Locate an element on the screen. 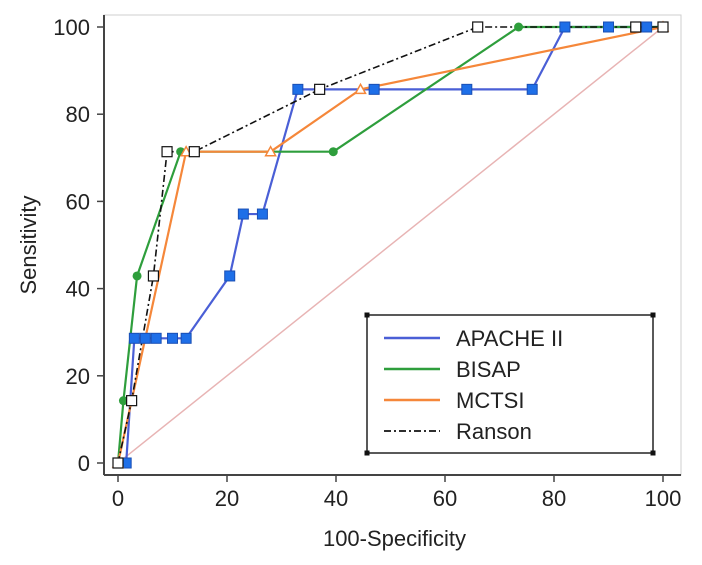 The width and height of the screenshot is (702, 565). legend-label: APACHE II is located at coordinates (509, 338).